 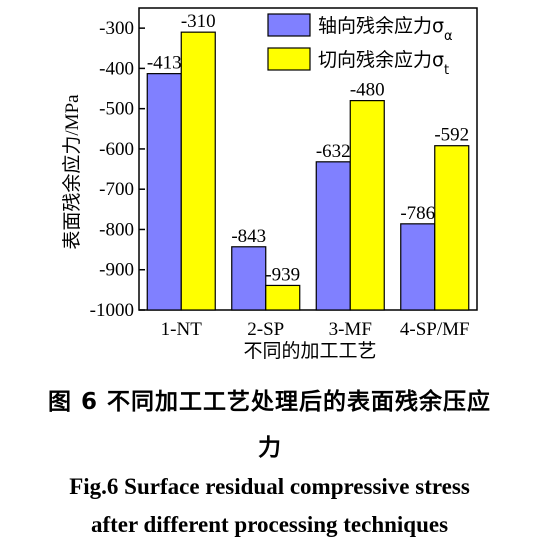 I want to click on data-label: -413, so click(x=164, y=63).